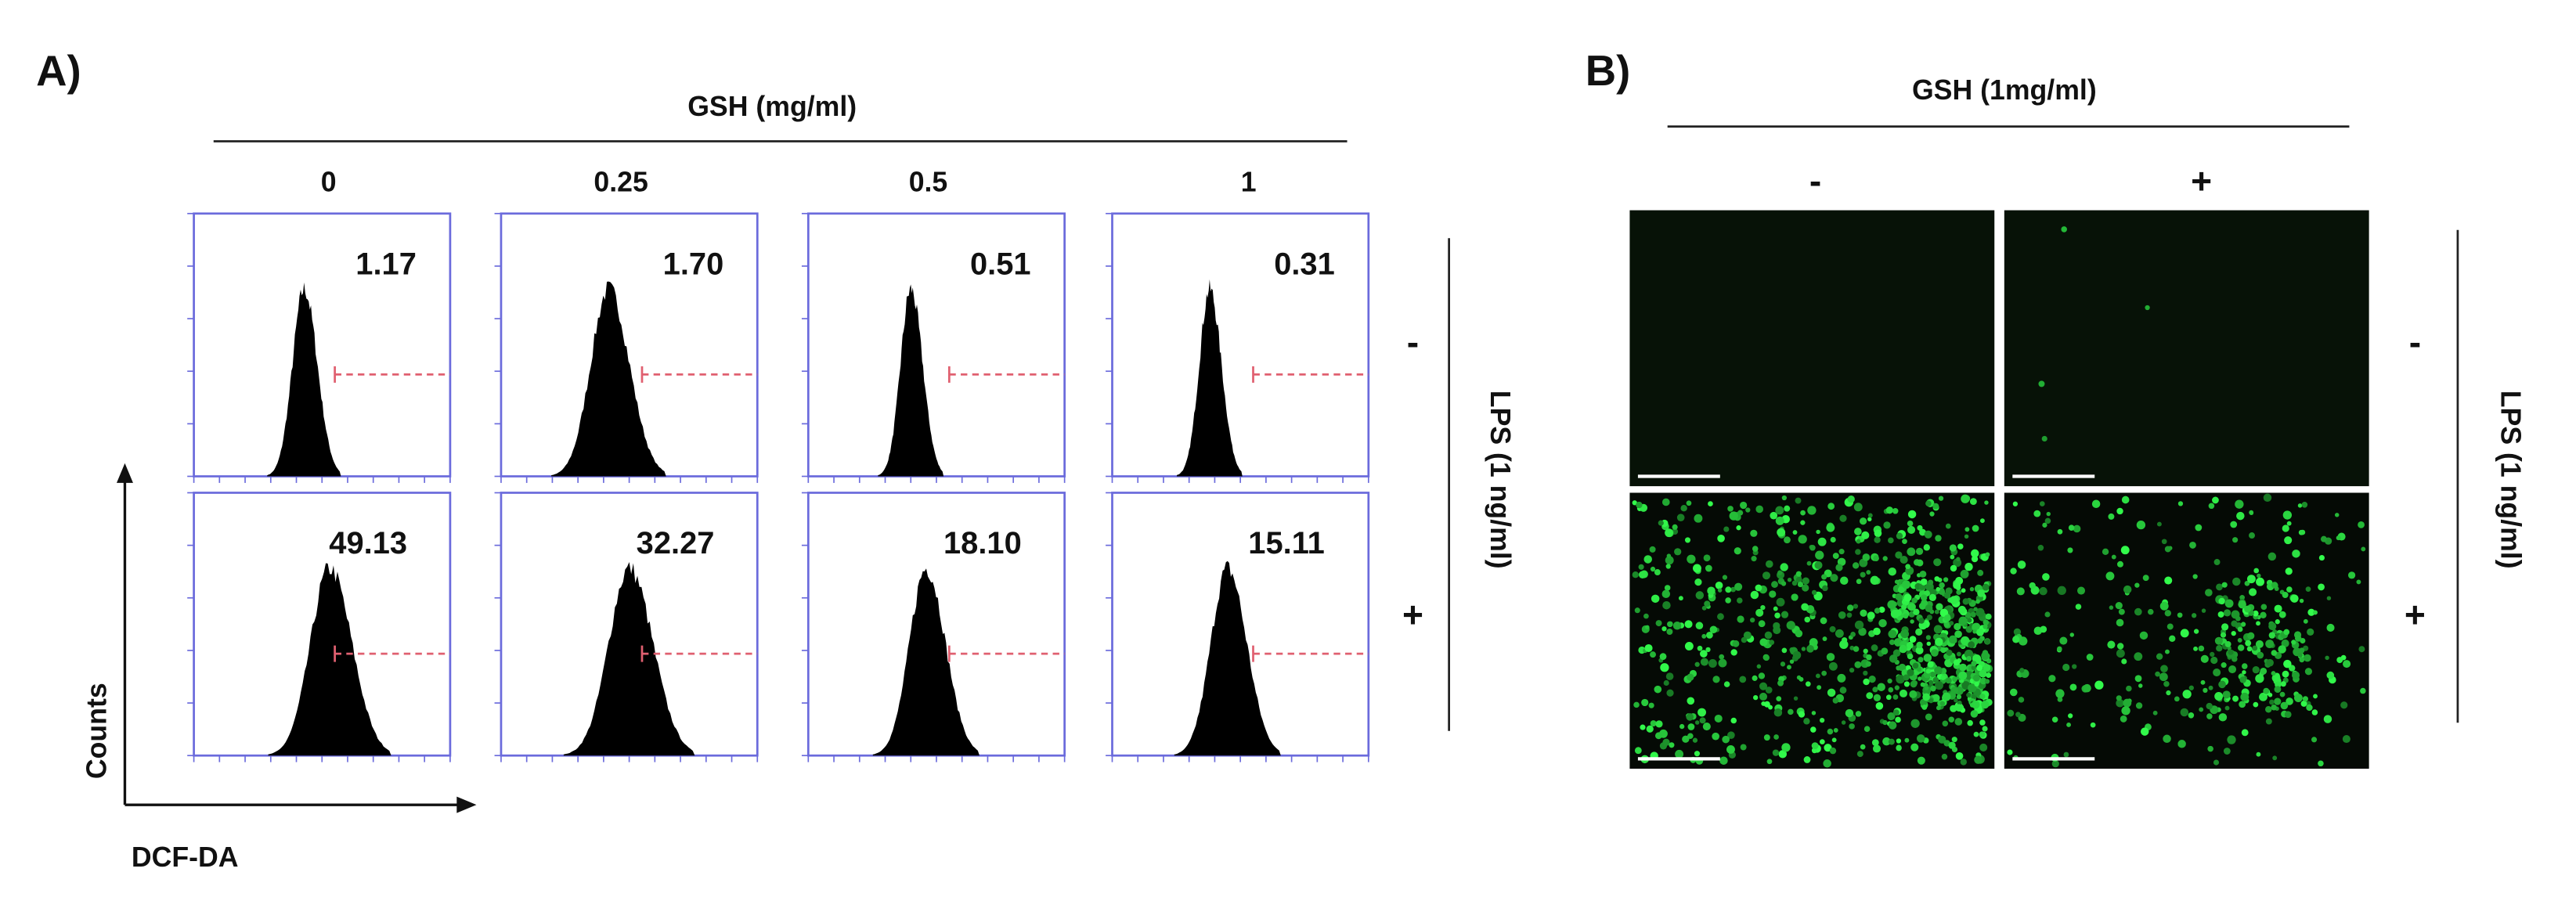 This screenshot has width=2576, height=919. I want to click on column-label: -, so click(1815, 180).